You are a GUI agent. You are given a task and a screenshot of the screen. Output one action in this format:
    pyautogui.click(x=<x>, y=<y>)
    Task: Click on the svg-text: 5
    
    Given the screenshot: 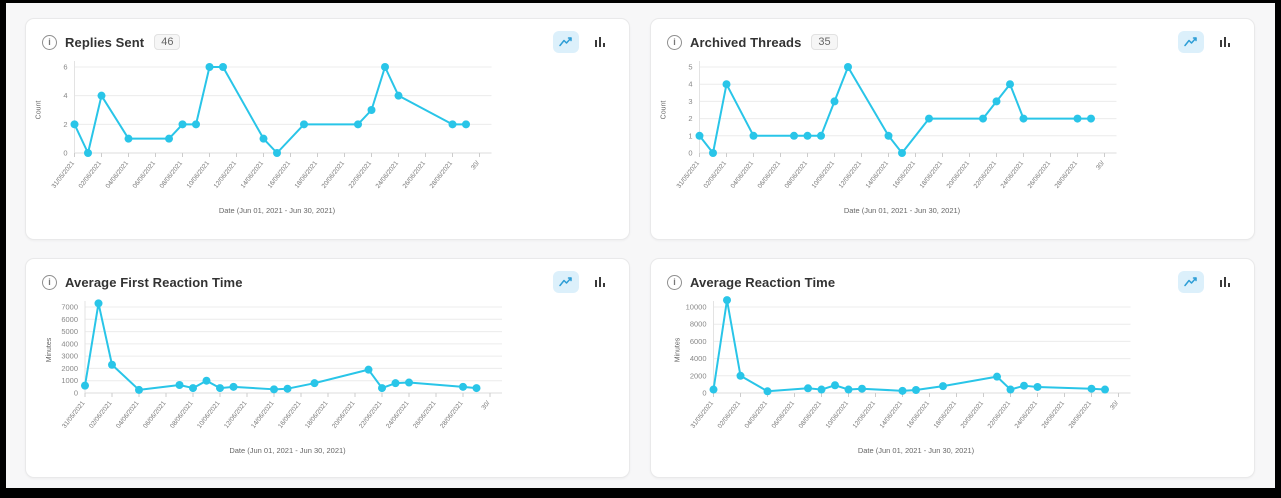 What is the action you would take?
    pyautogui.click(x=690, y=67)
    